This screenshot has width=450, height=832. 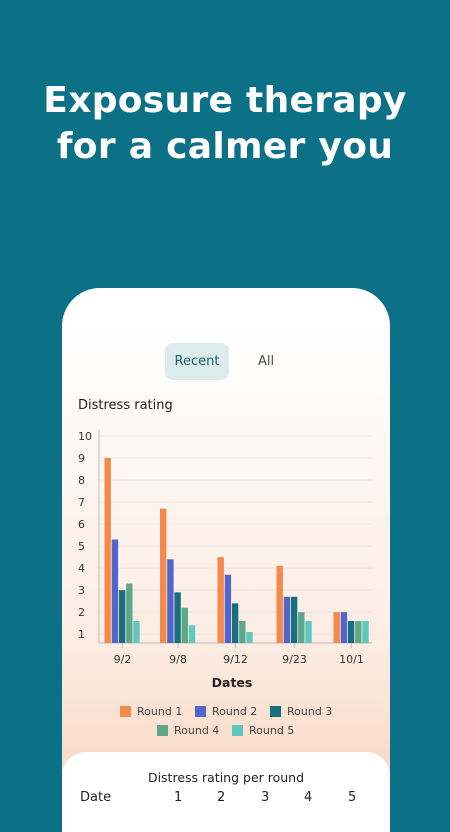 What do you see at coordinates (85, 436) in the screenshot?
I see `y-tick-label: 10` at bounding box center [85, 436].